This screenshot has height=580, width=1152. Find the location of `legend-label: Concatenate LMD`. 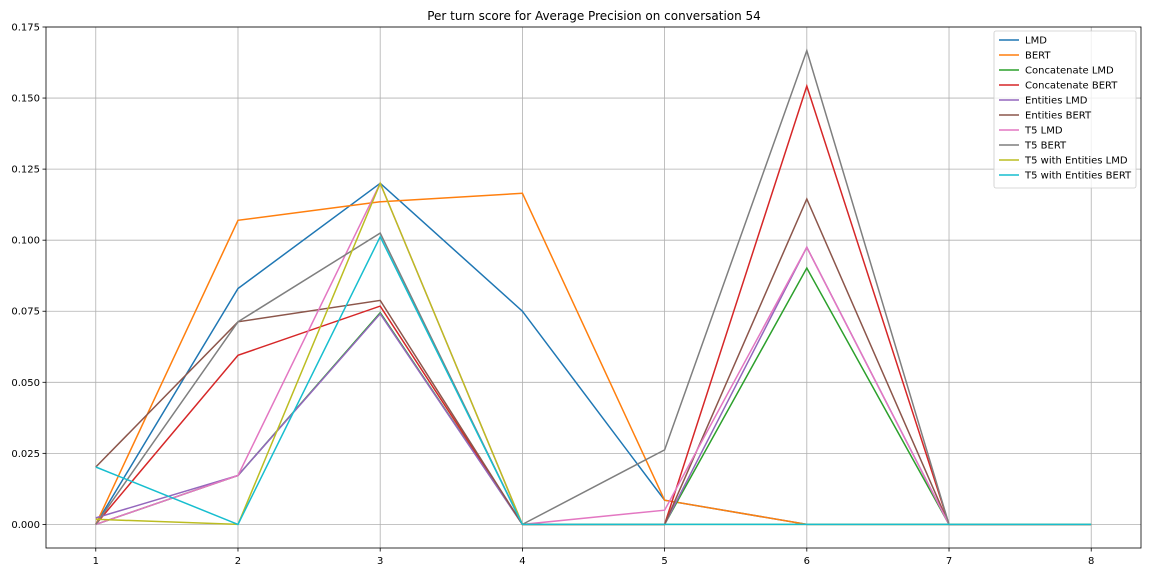

legend-label: Concatenate LMD is located at coordinates (1069, 71).